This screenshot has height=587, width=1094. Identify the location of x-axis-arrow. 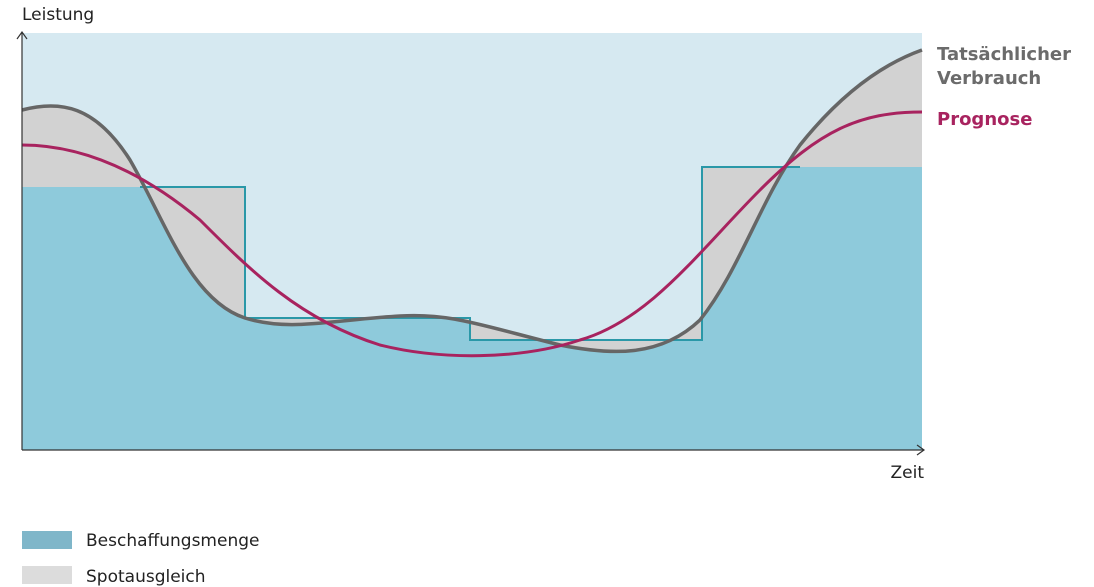
(921, 450).